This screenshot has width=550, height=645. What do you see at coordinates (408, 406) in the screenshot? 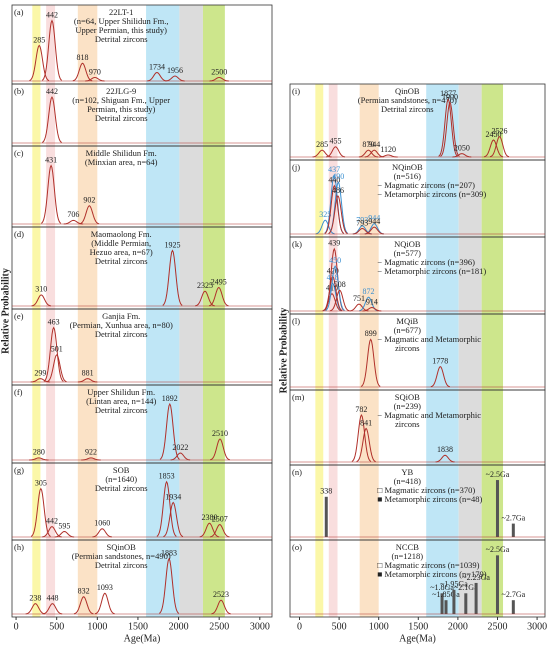
I see `panel-text: (n=239)` at bounding box center [408, 406].